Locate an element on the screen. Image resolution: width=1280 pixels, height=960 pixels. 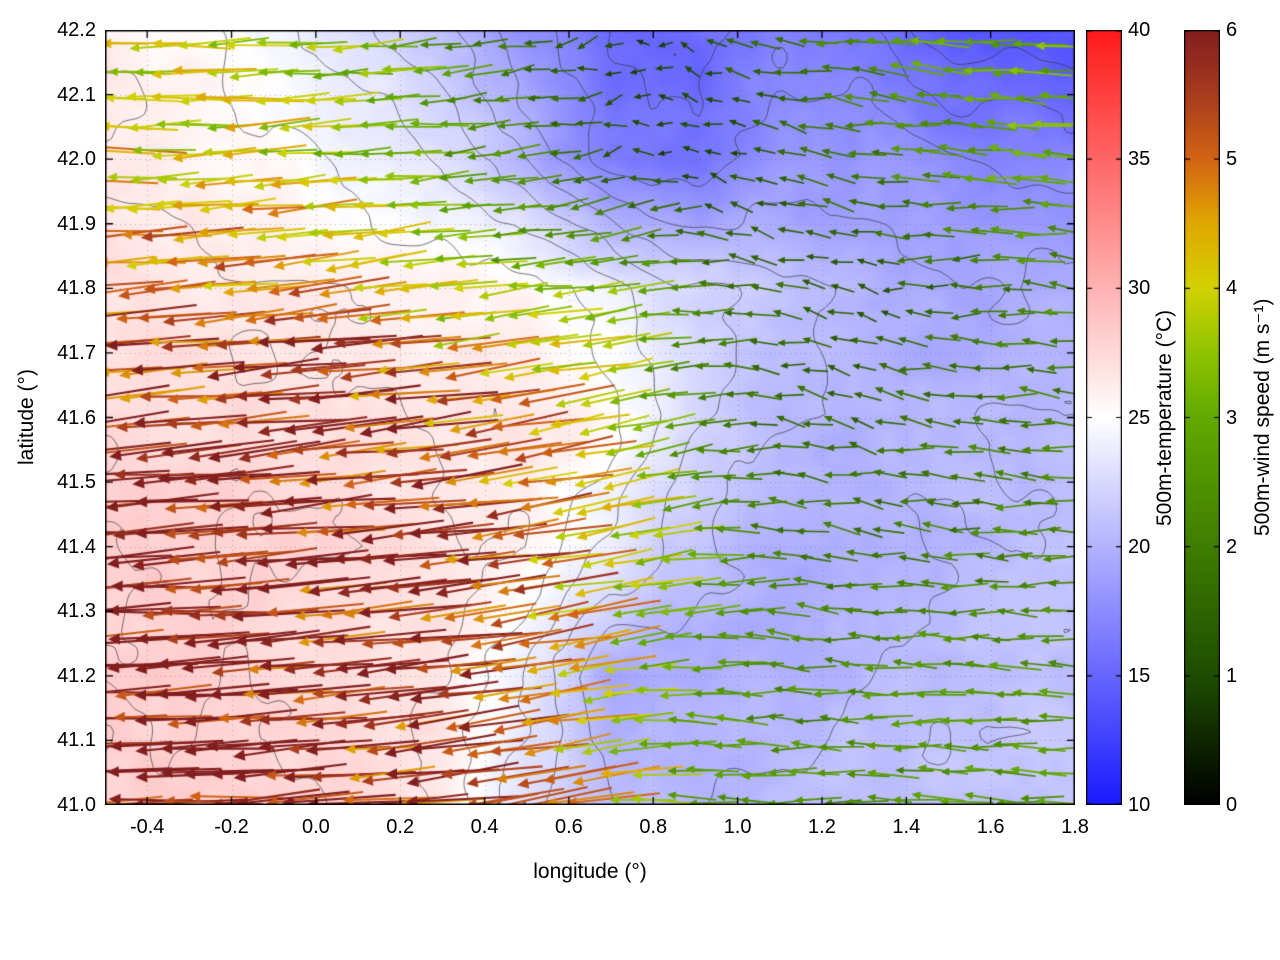
x-tick-label: -0.2 is located at coordinates (231, 827).